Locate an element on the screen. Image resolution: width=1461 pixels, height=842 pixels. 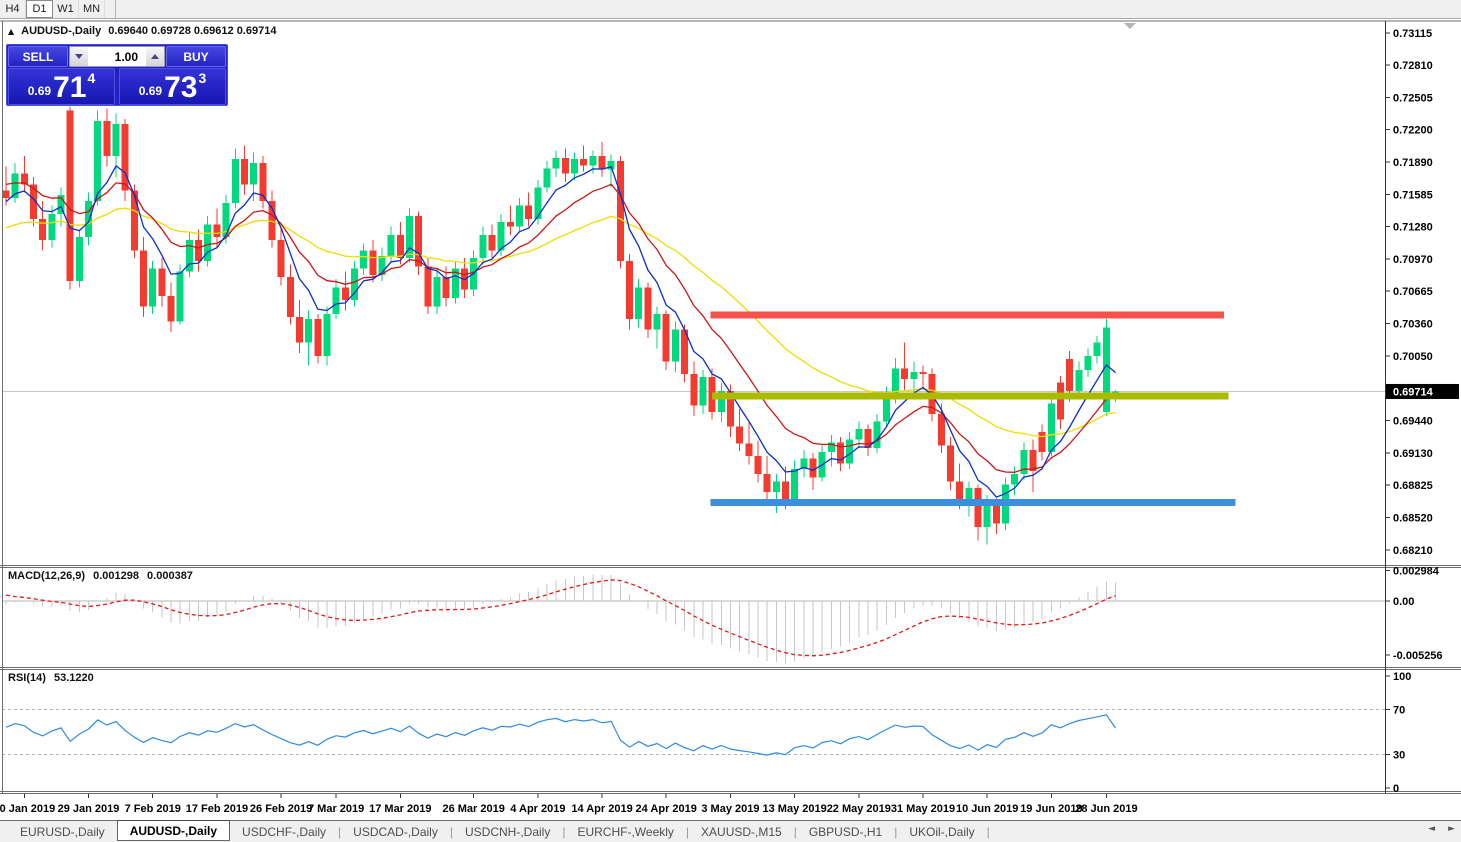
tab-scroll-right-icon: ► is located at coordinates (1451, 829).